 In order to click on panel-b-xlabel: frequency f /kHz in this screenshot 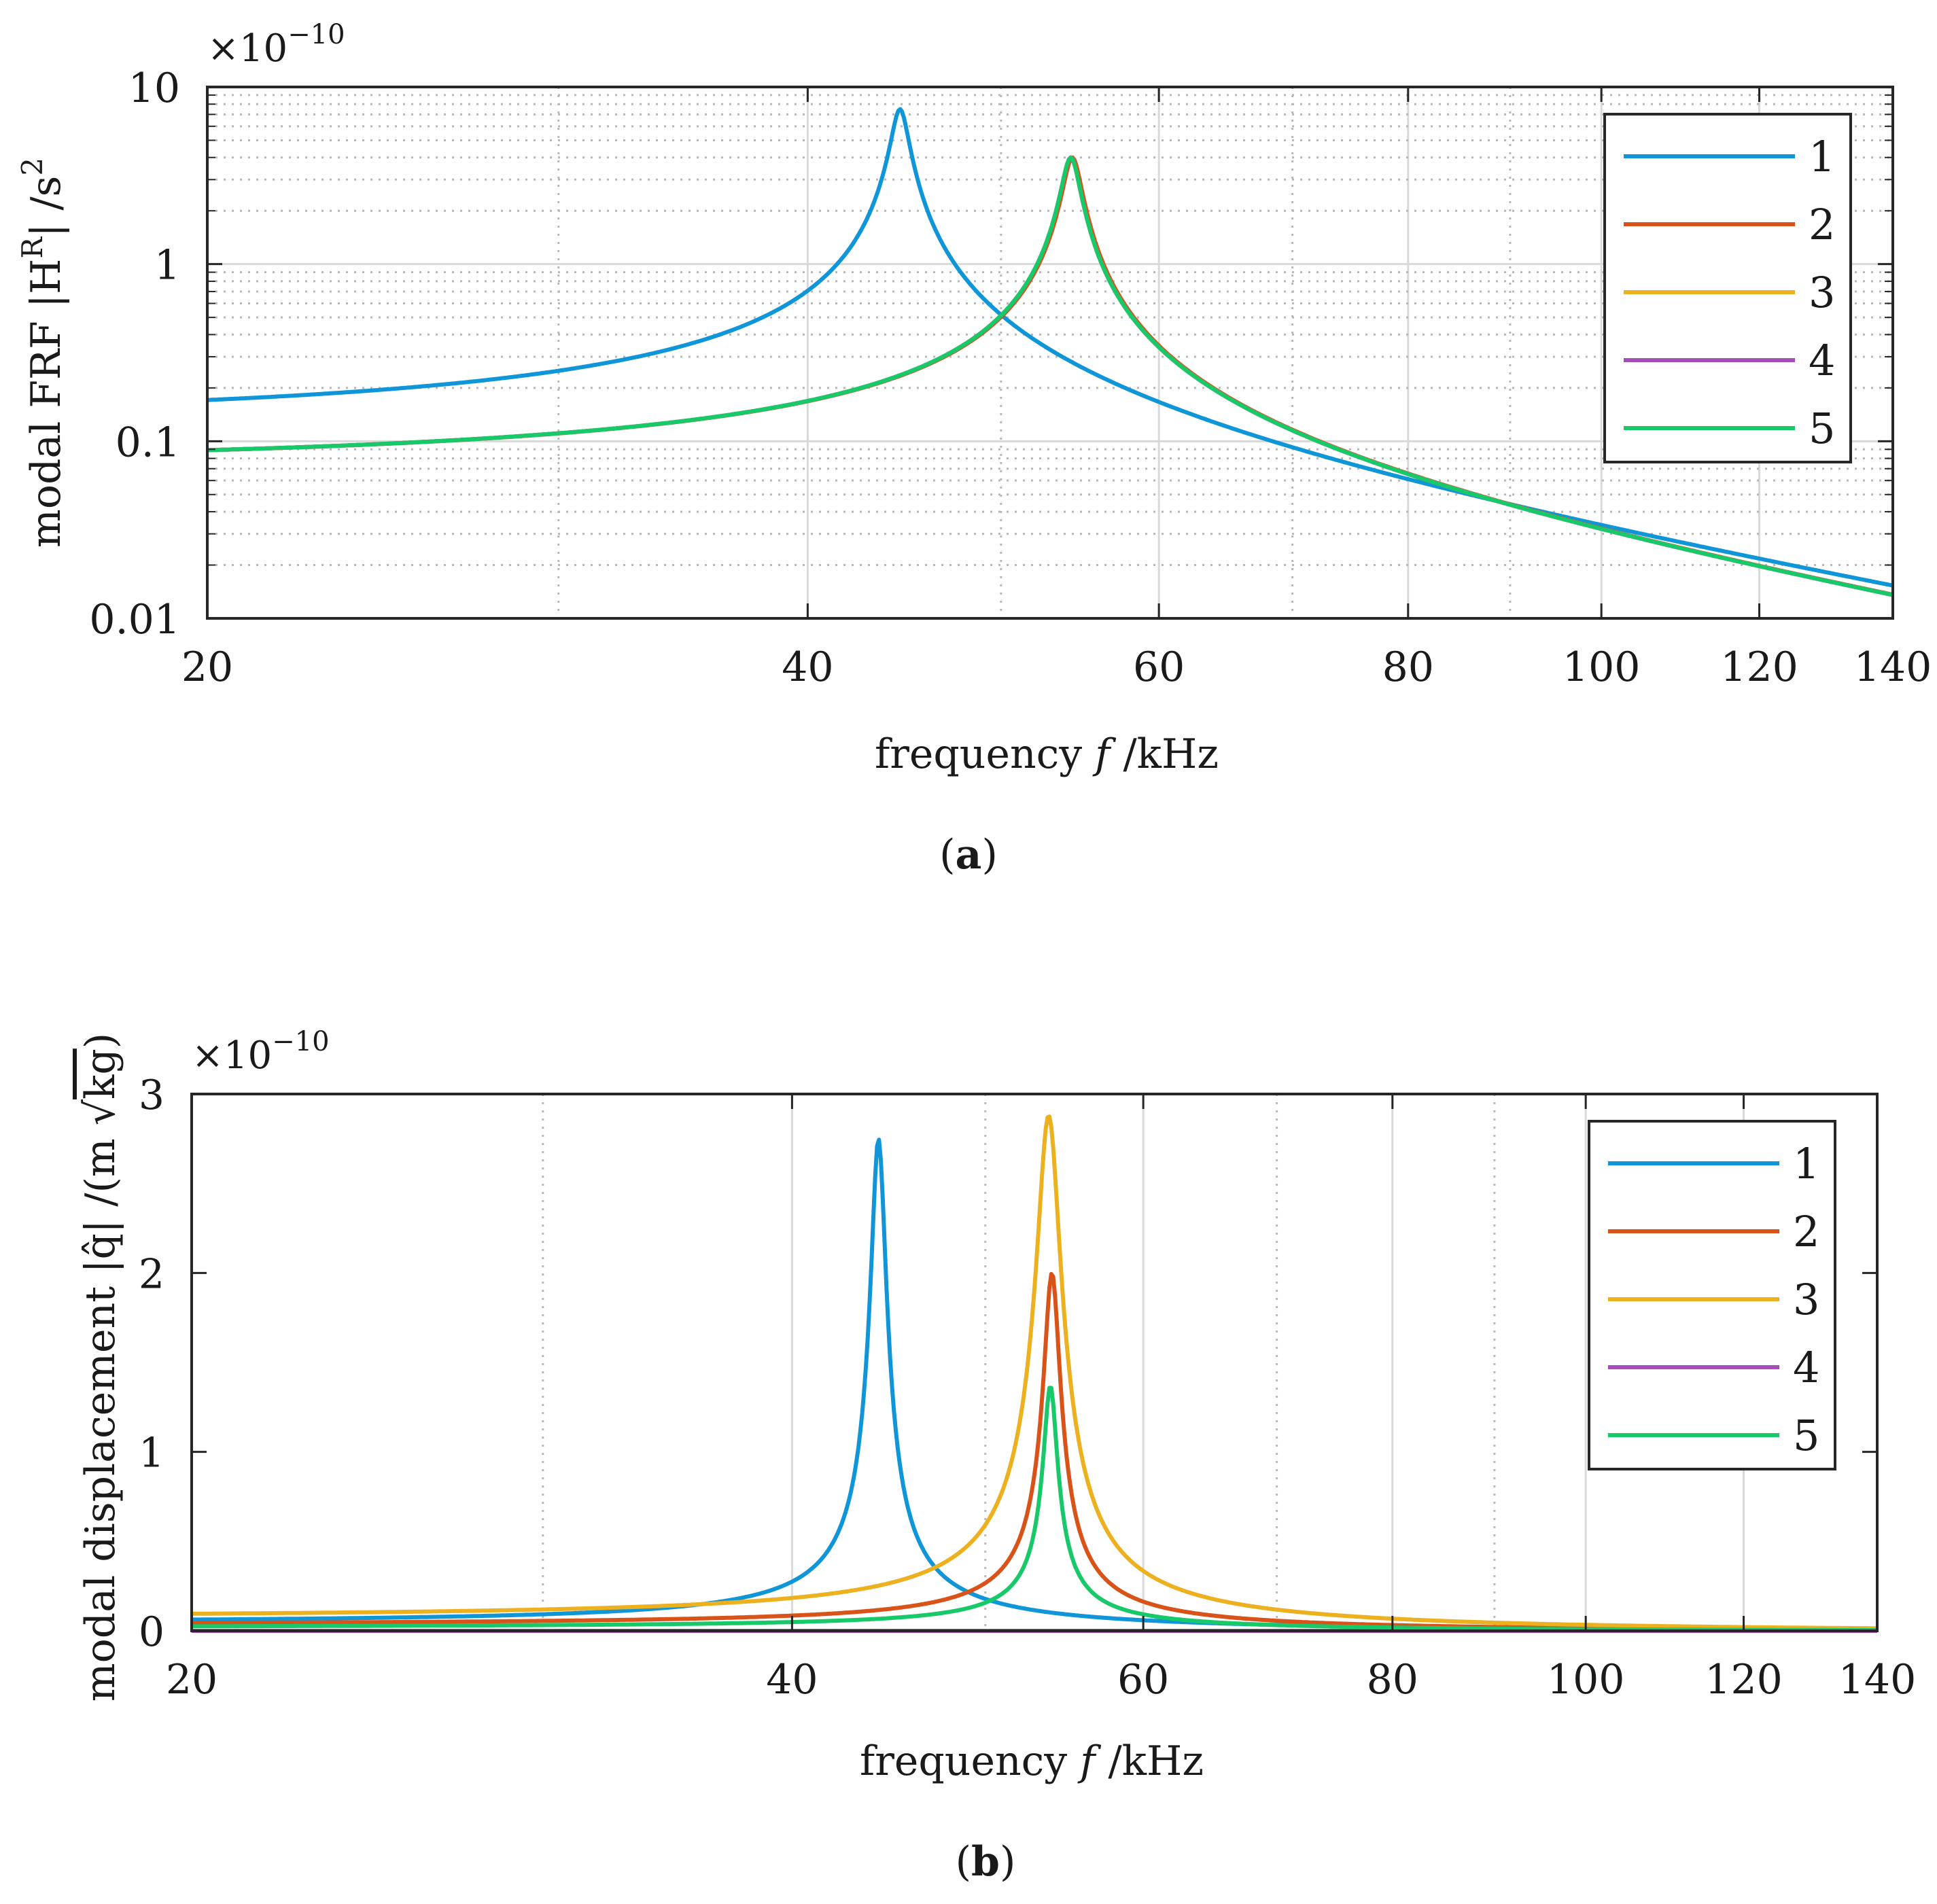, I will do `click(1032, 1761)`.